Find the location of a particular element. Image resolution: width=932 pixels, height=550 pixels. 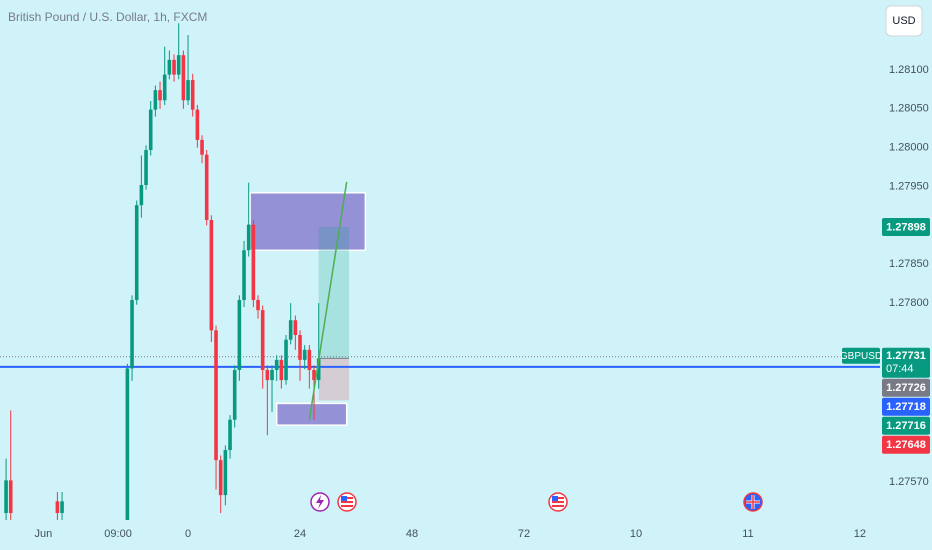

x-tick-label: 11 is located at coordinates (747, 534).